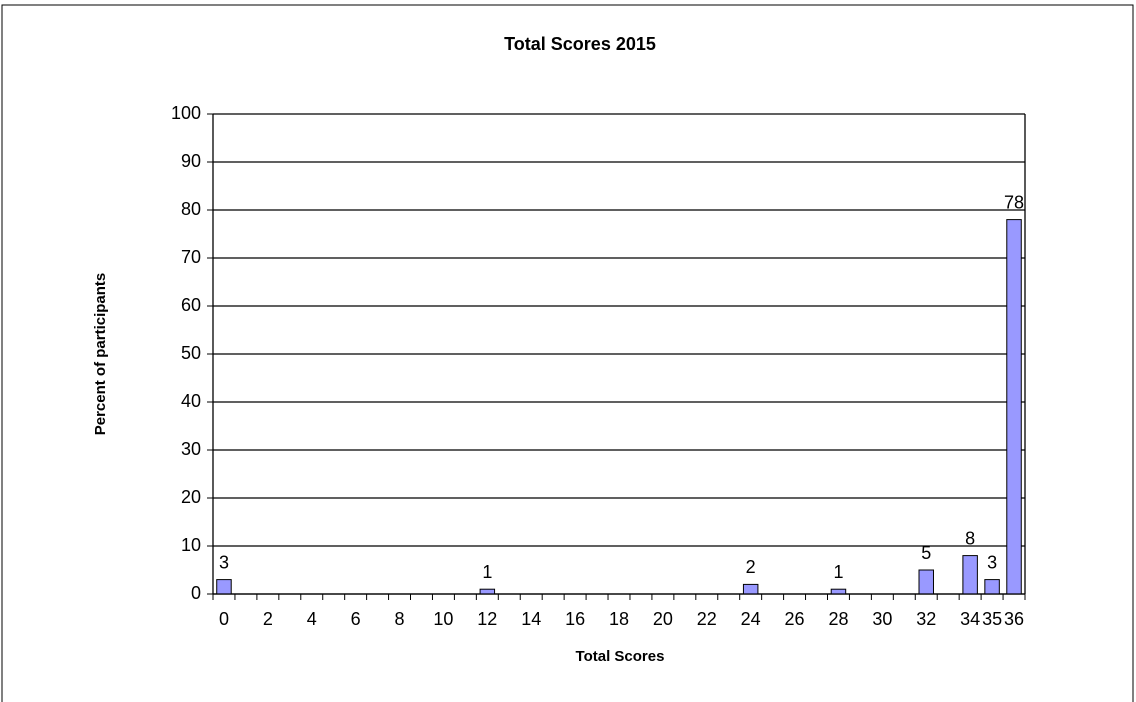 This screenshot has width=1136, height=702. Describe the element at coordinates (838, 619) in the screenshot. I see `x-tick-label: 28` at that location.